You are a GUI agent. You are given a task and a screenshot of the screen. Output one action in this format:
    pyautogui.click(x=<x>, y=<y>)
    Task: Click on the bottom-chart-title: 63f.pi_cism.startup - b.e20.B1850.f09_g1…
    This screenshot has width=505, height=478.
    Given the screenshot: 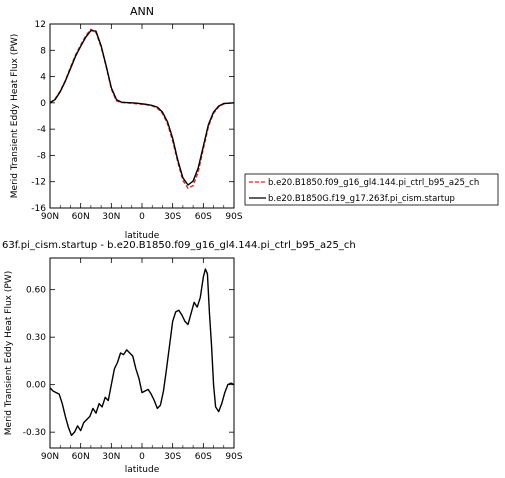 What is the action you would take?
    pyautogui.click(x=179, y=245)
    